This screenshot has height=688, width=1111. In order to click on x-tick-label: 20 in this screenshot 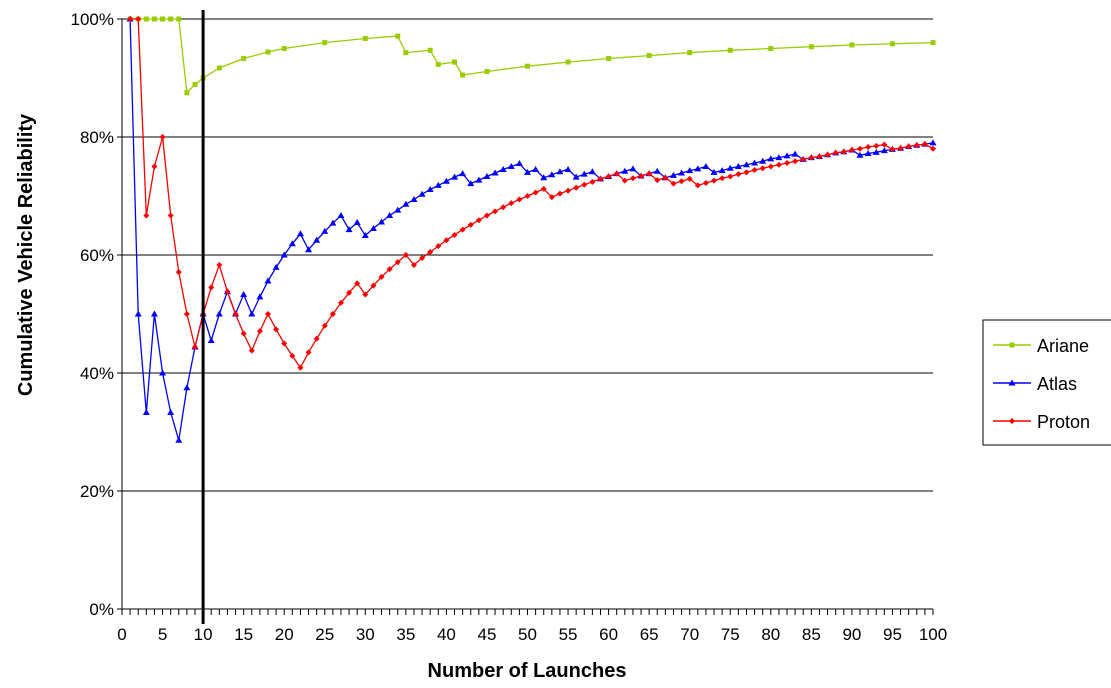, I will do `click(284, 634)`.